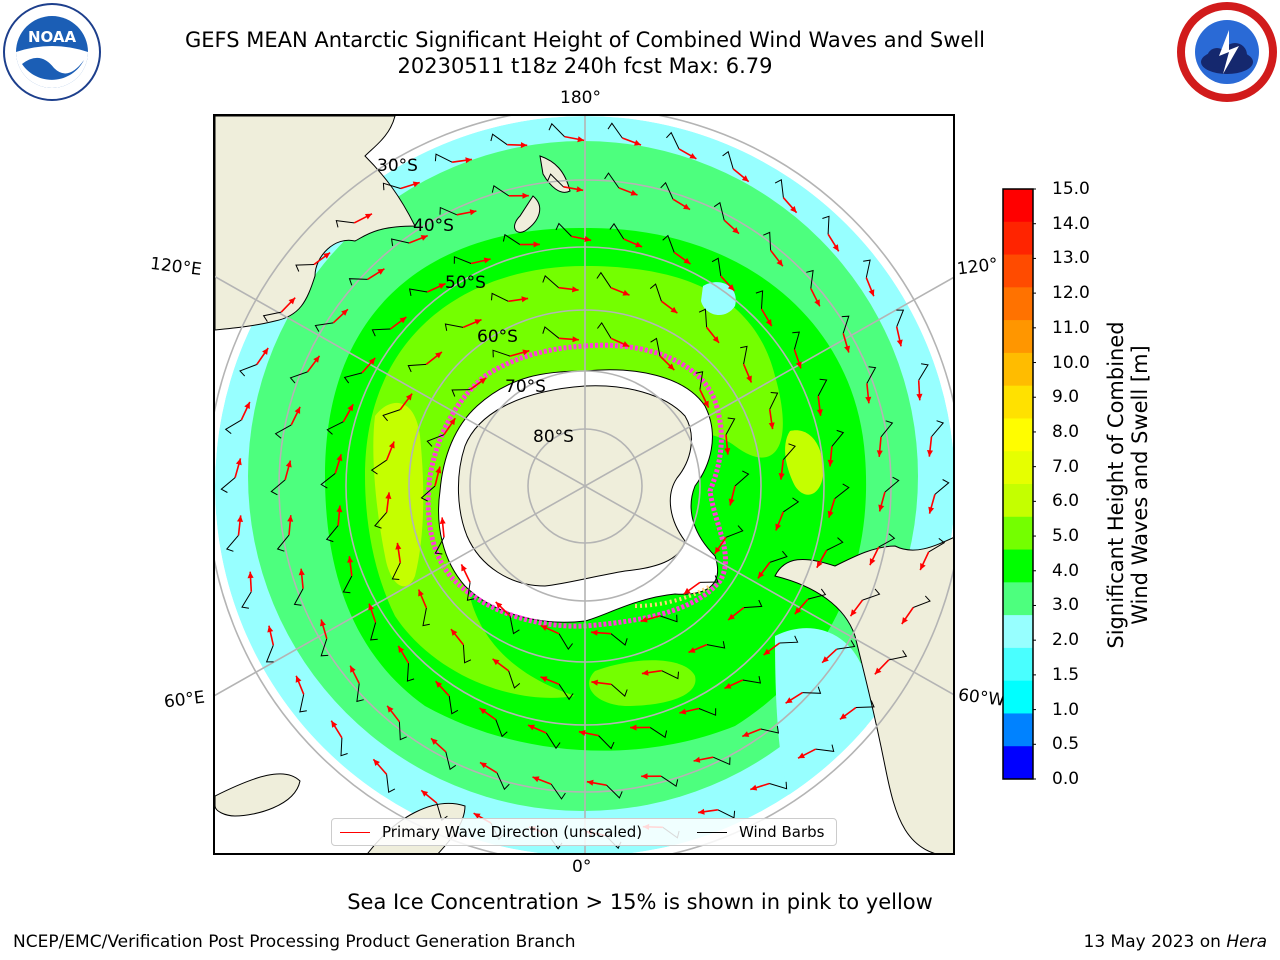  Describe the element at coordinates (1066, 744) in the screenshot. I see `colorbar-tick-label: 0.5` at that location.